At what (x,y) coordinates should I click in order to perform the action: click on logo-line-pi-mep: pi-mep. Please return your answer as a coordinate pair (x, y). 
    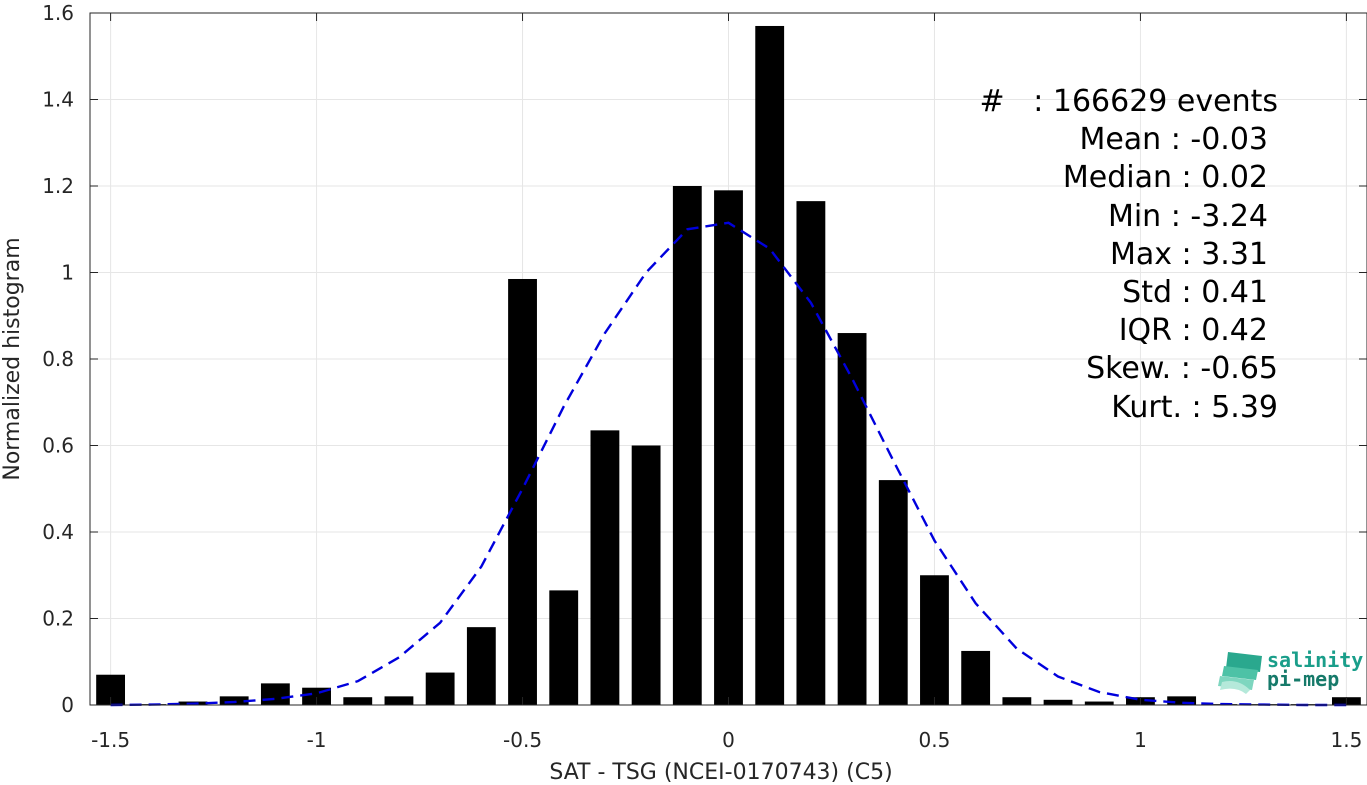
    Looking at the image, I should click on (1303, 679).